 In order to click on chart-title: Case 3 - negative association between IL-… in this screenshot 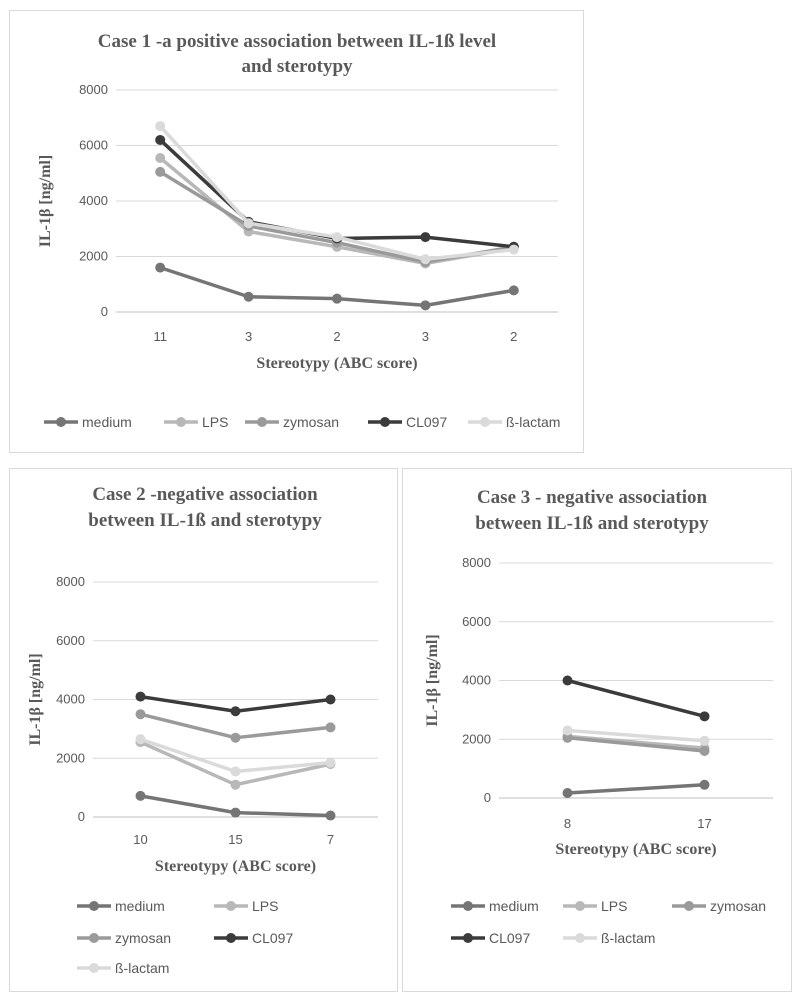, I will do `click(592, 510)`.